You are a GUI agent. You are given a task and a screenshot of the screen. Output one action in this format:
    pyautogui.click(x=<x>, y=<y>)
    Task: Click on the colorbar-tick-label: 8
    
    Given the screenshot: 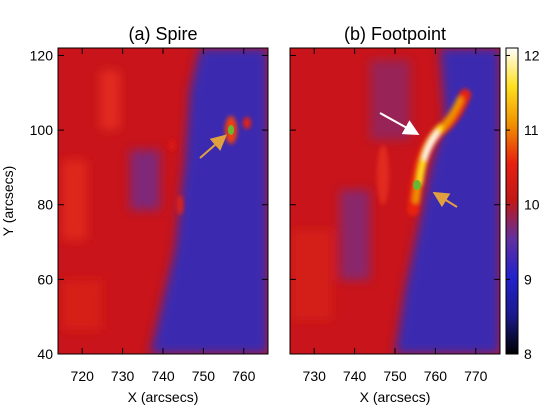 What is the action you would take?
    pyautogui.click(x=528, y=354)
    